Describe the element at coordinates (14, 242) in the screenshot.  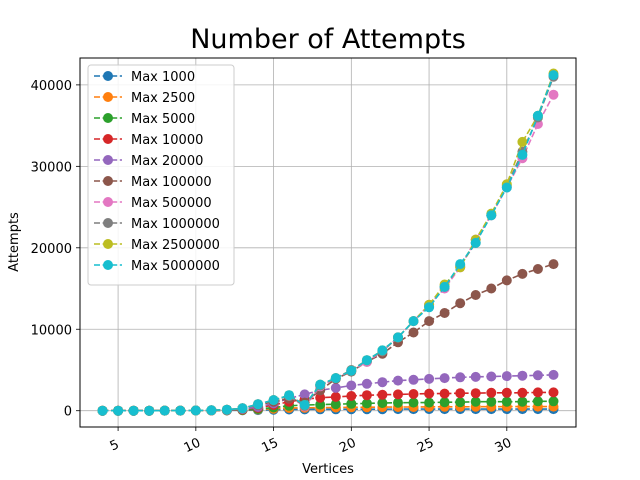
I see `y-axis-label: Attempts` at that location.